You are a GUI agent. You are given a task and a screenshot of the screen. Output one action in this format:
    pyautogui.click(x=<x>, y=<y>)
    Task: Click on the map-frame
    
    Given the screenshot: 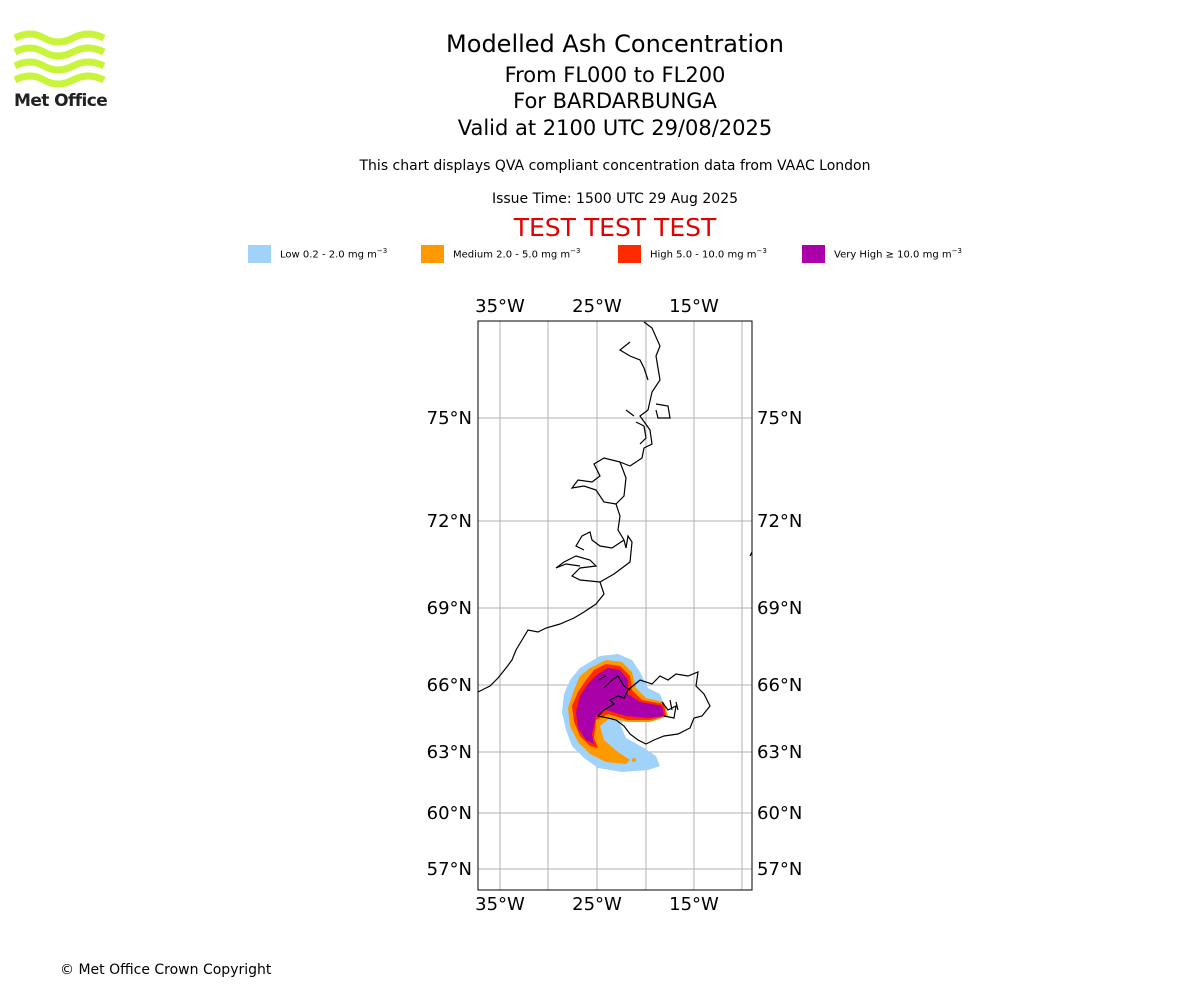 What is the action you would take?
    pyautogui.click(x=615, y=605)
    